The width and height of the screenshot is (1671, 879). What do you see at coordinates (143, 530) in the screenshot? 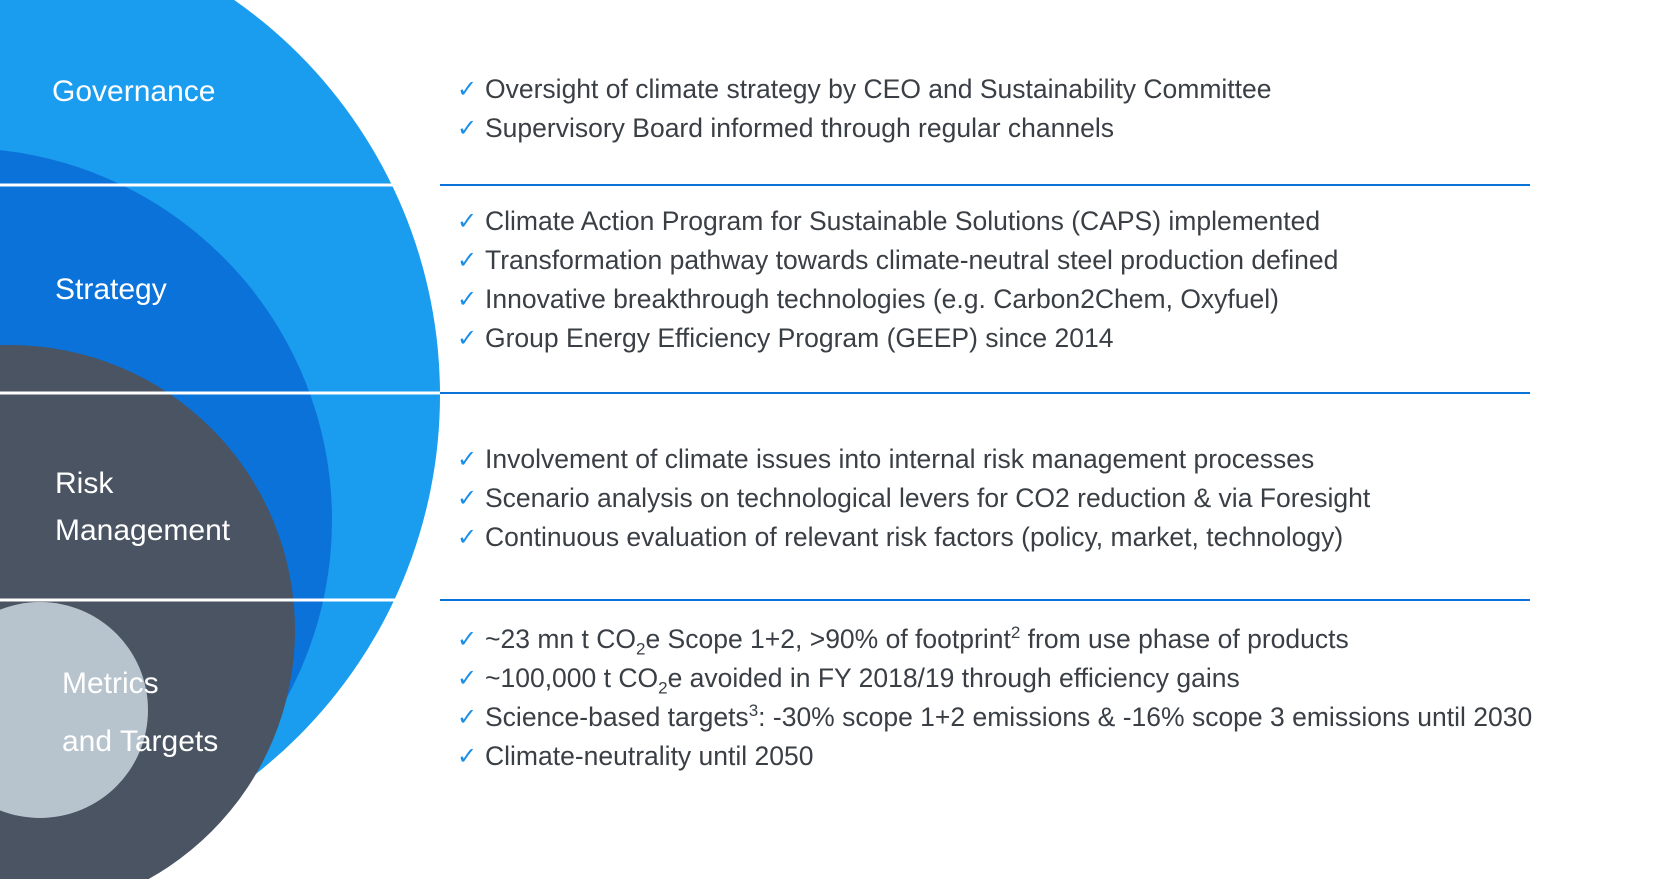
I see `label-line: Management` at bounding box center [143, 530].